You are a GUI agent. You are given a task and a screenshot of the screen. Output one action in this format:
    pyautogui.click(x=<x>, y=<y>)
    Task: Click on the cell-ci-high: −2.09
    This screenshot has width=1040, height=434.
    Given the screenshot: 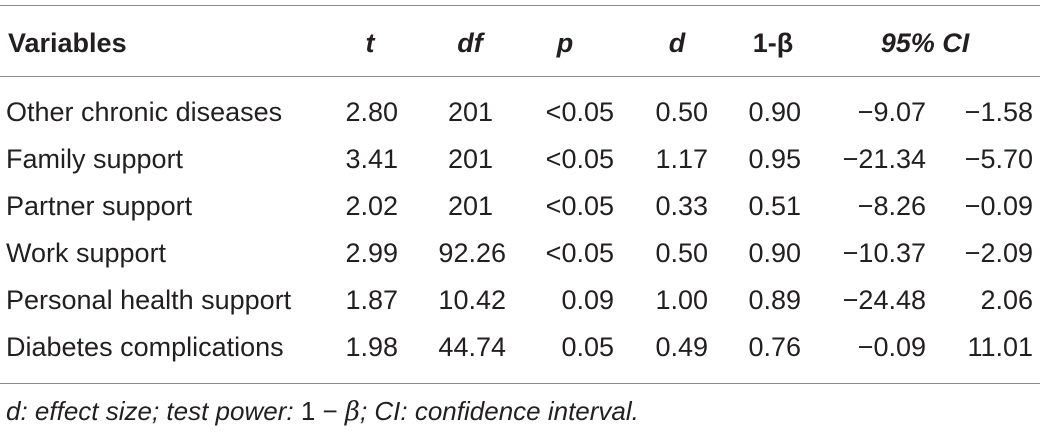 What is the action you would take?
    pyautogui.click(x=998, y=253)
    